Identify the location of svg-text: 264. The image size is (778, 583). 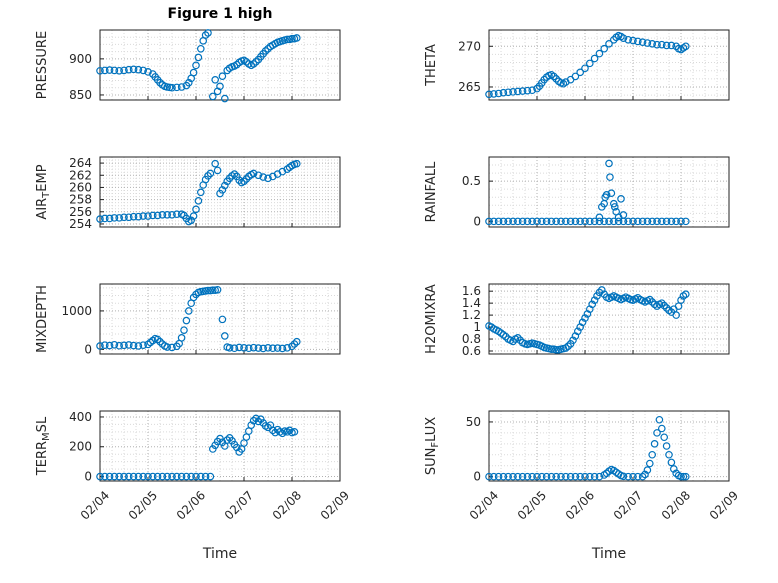
(80, 163).